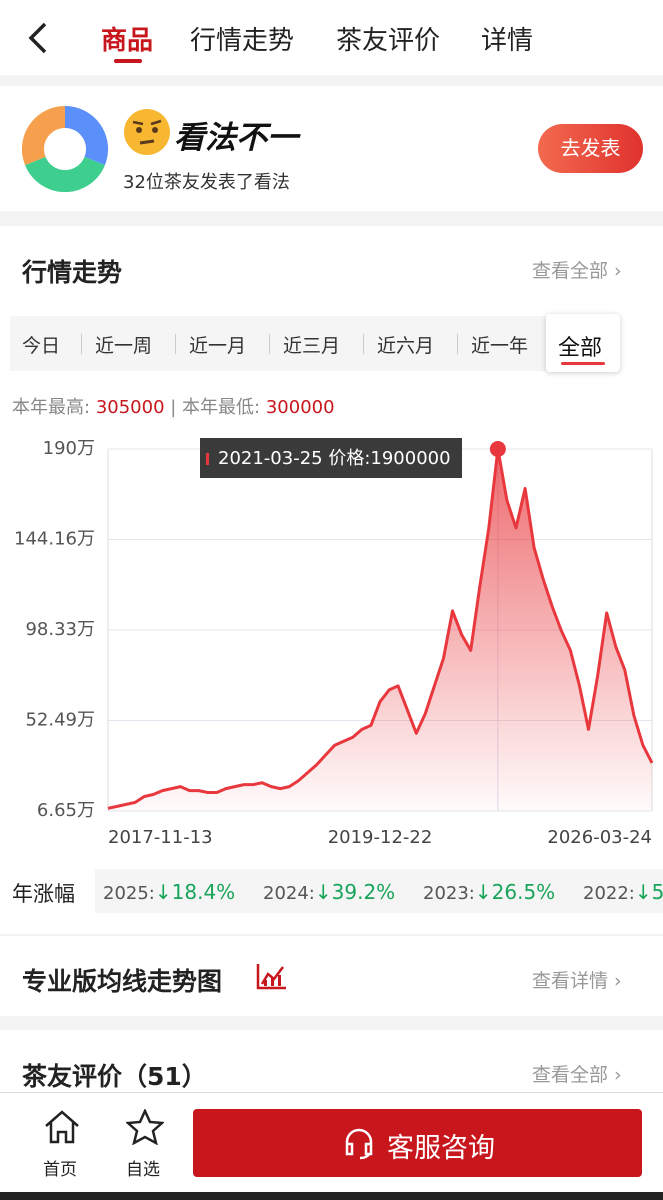 This screenshot has width=663, height=1200. I want to click on range-tab: 近一周, so click(124, 346).